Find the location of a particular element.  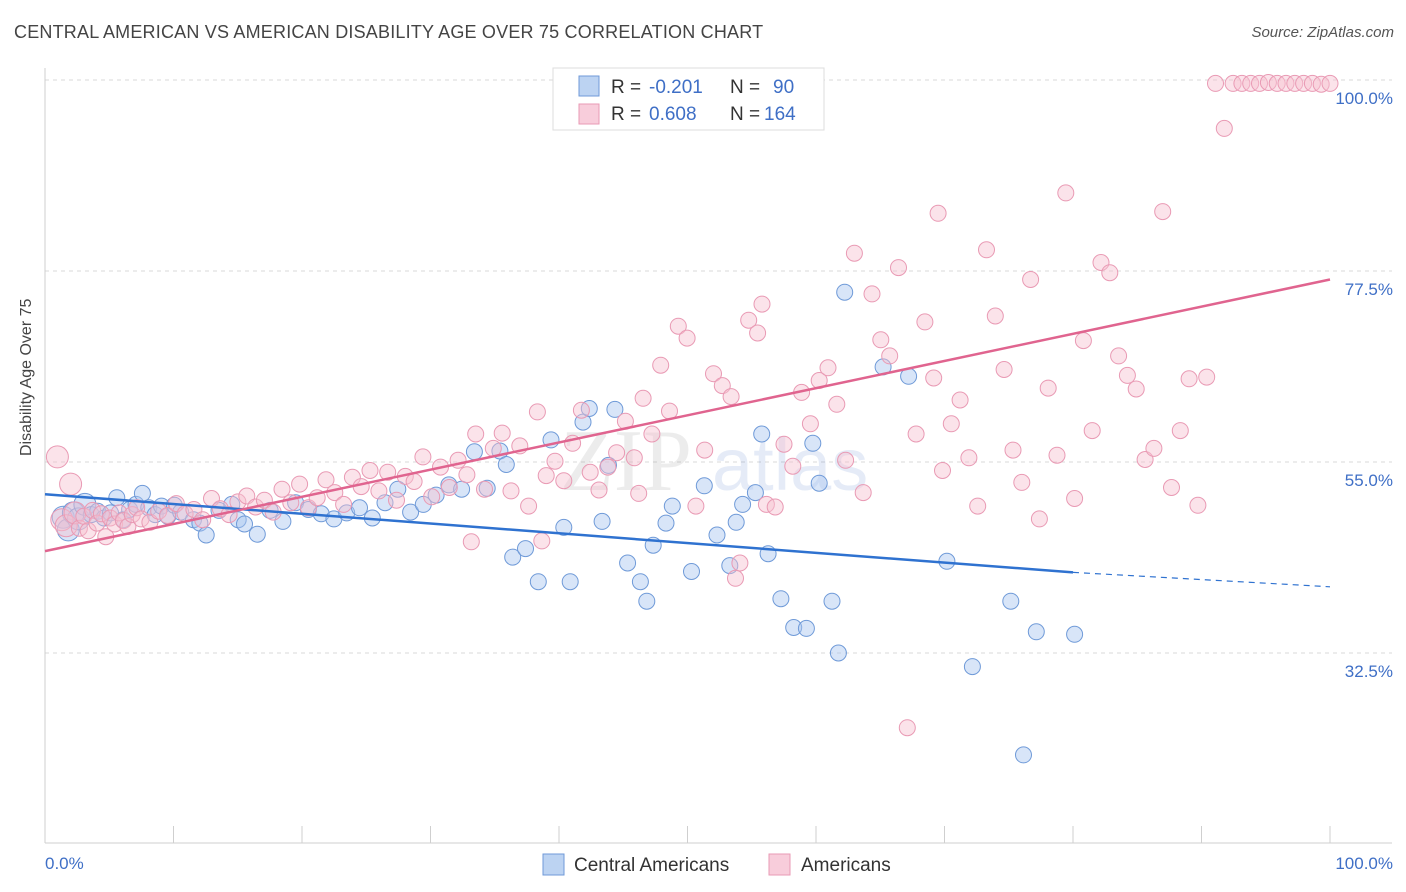

bottom-legend-label-americans: Americans is located at coordinates (846, 865).